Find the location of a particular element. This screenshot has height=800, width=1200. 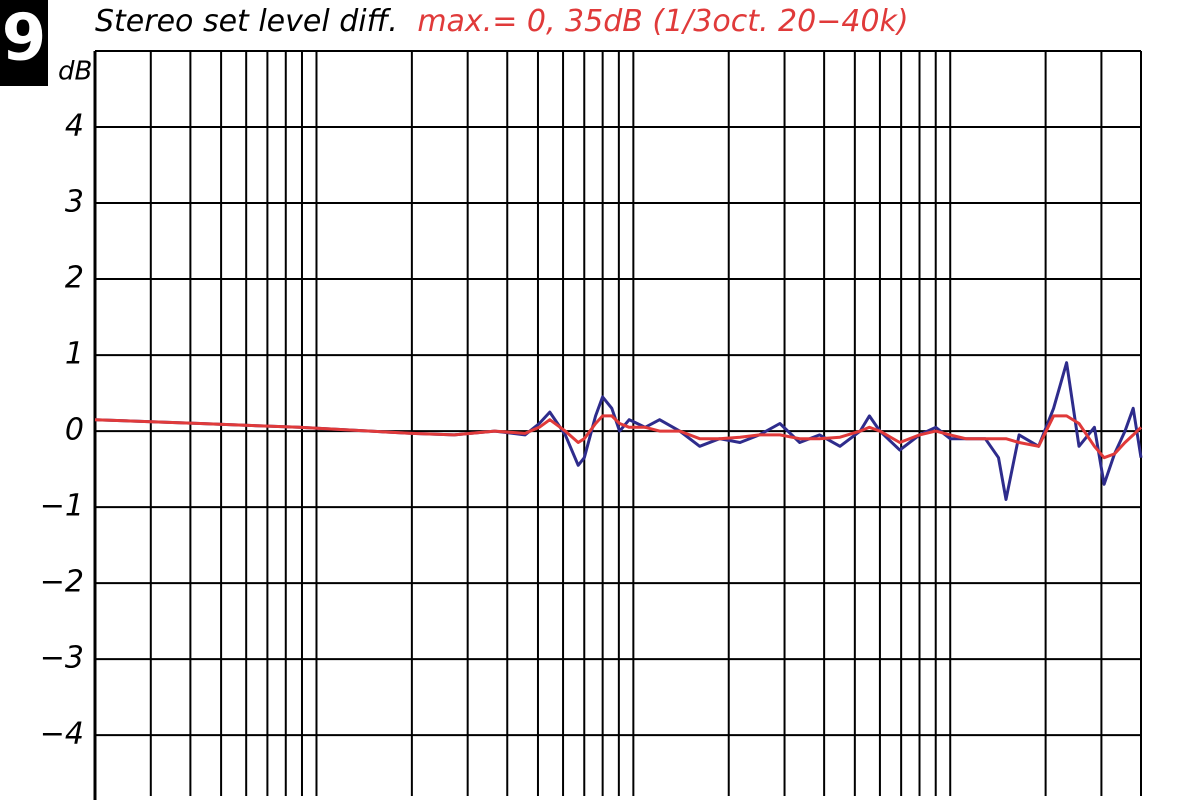

figure-number: 9 is located at coordinates (24, 39).